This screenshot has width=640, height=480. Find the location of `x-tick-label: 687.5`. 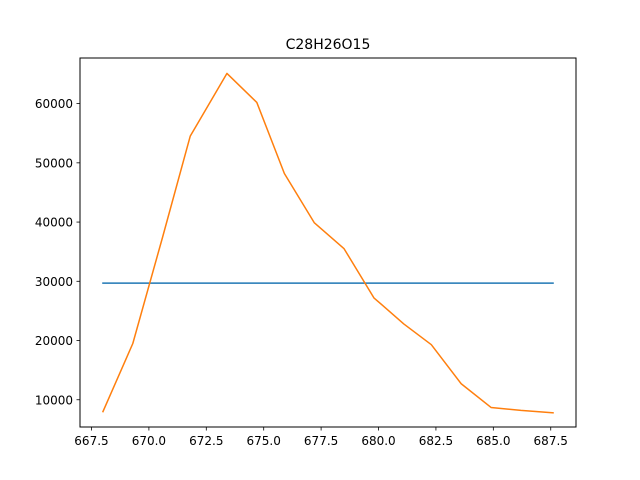

x-tick-label: 687.5 is located at coordinates (551, 441).